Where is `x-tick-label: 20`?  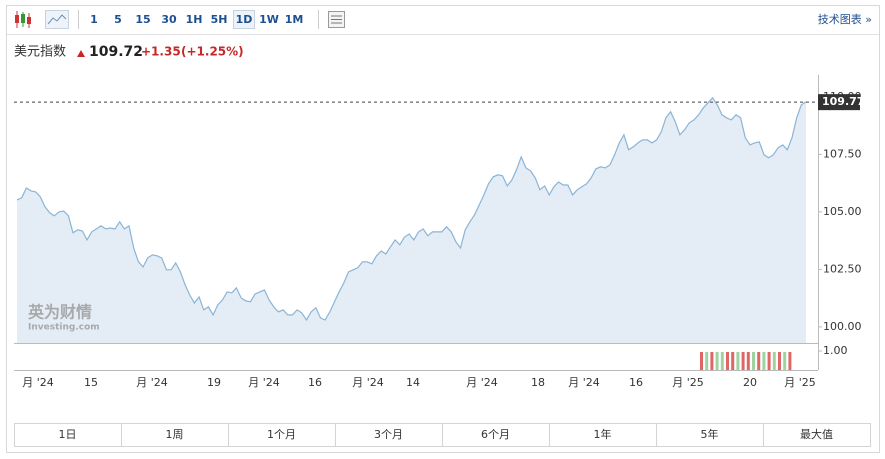 x-tick-label: 20 is located at coordinates (750, 382).